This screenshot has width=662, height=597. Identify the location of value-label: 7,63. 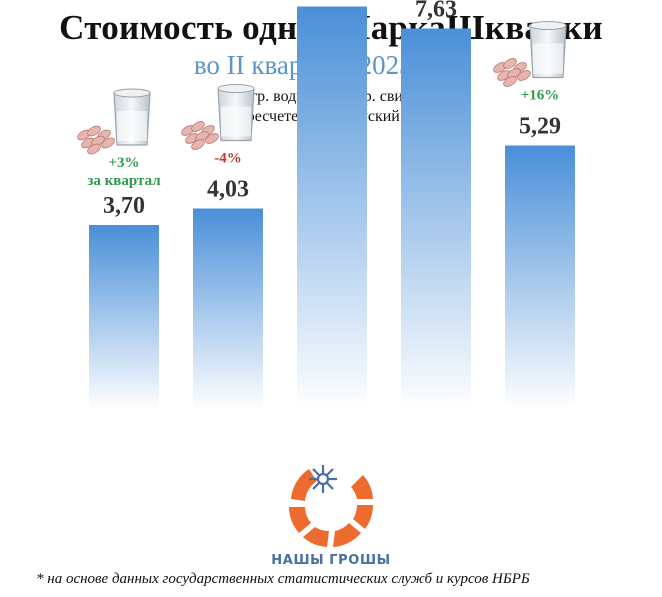
(436, 11).